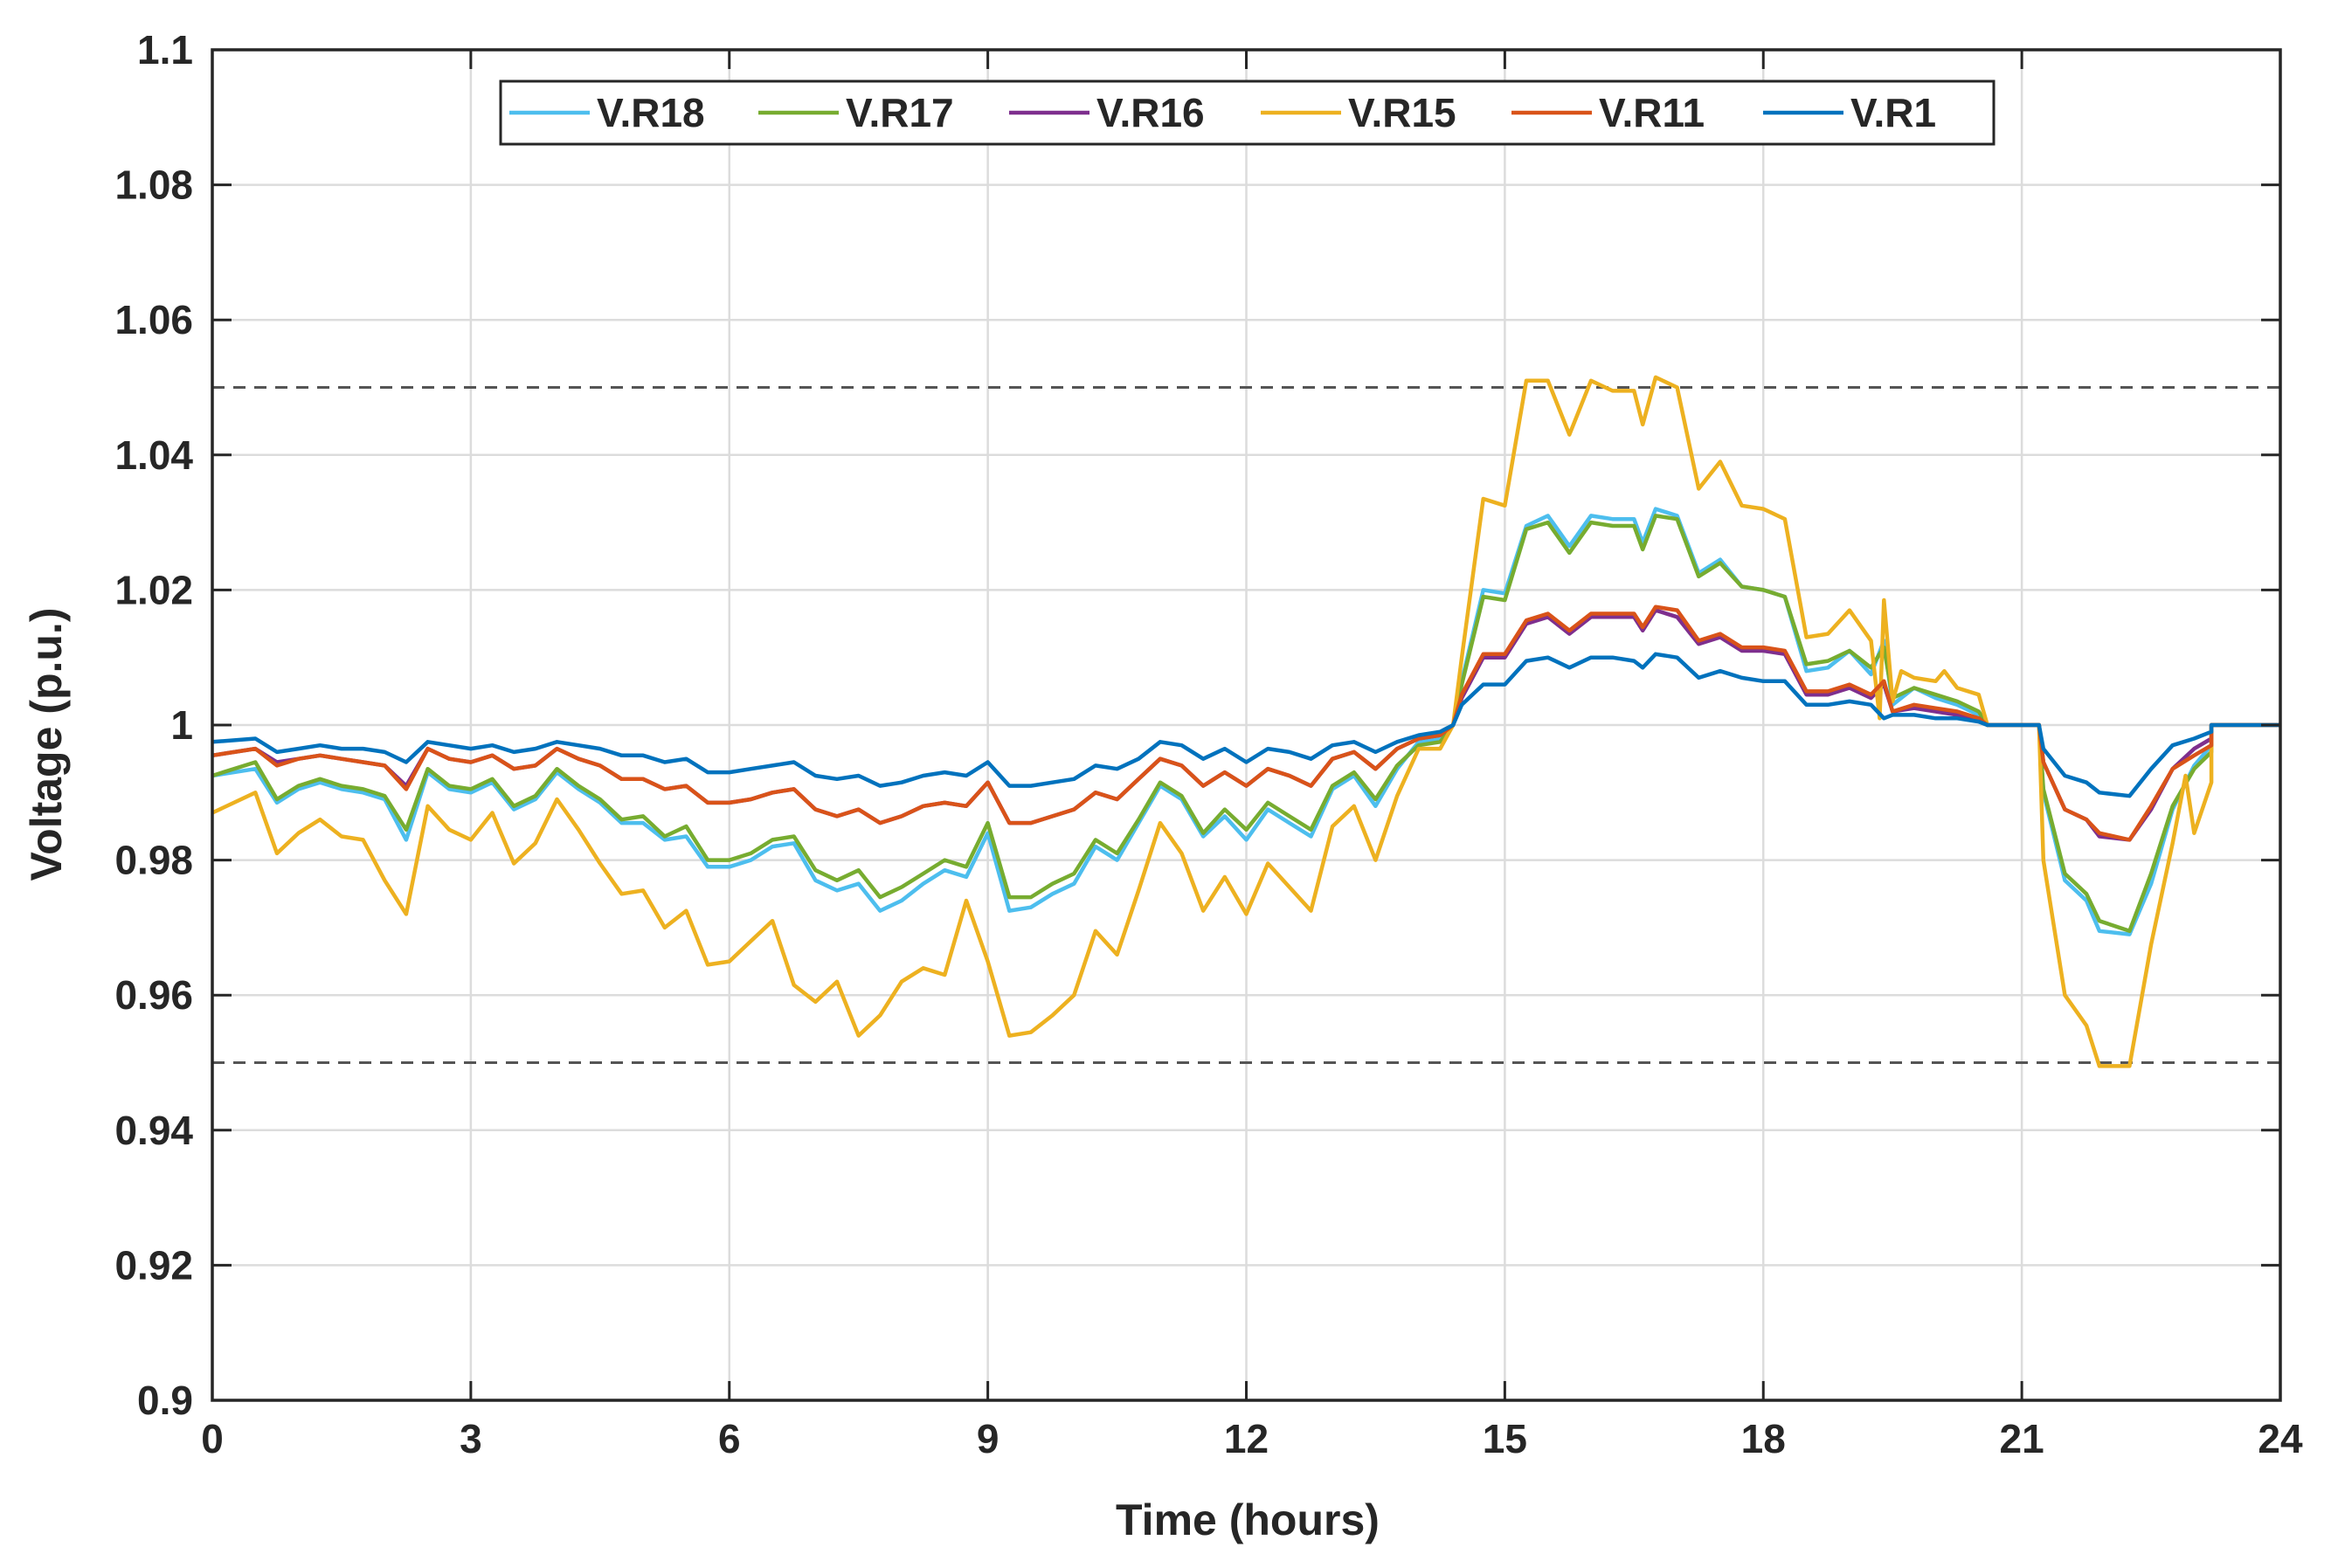  What do you see at coordinates (1248, 1519) in the screenshot?
I see `x-axis-label: Time (hours)` at bounding box center [1248, 1519].